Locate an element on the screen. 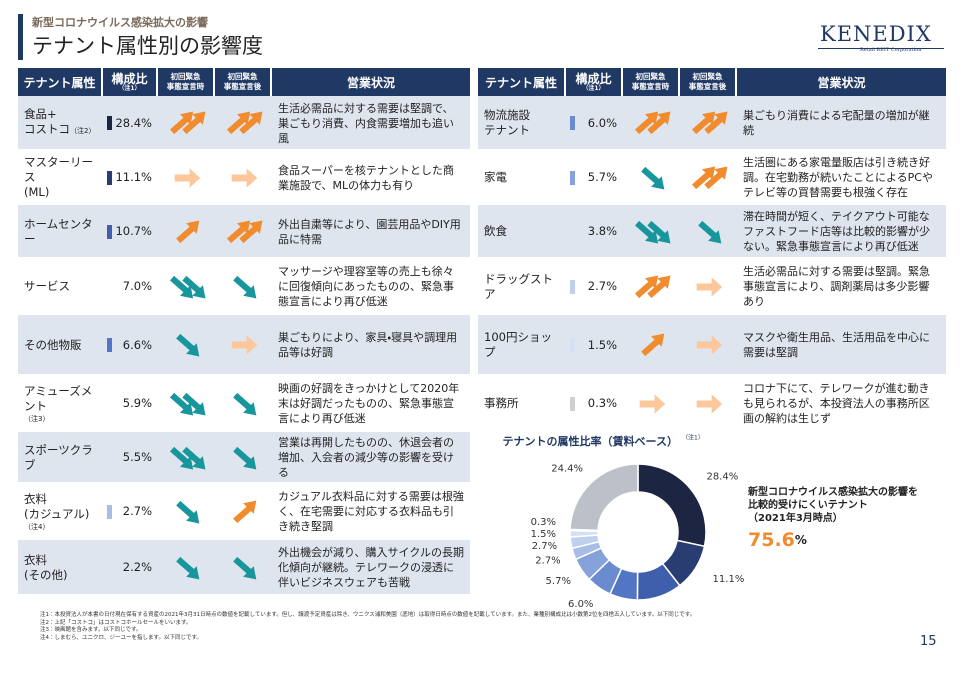 The height and width of the screenshot is (676, 964). status-text: 生活必需品に対する需要は堅調。緊急事態宣言により、調剤薬局は多少影響あり is located at coordinates (836, 286).